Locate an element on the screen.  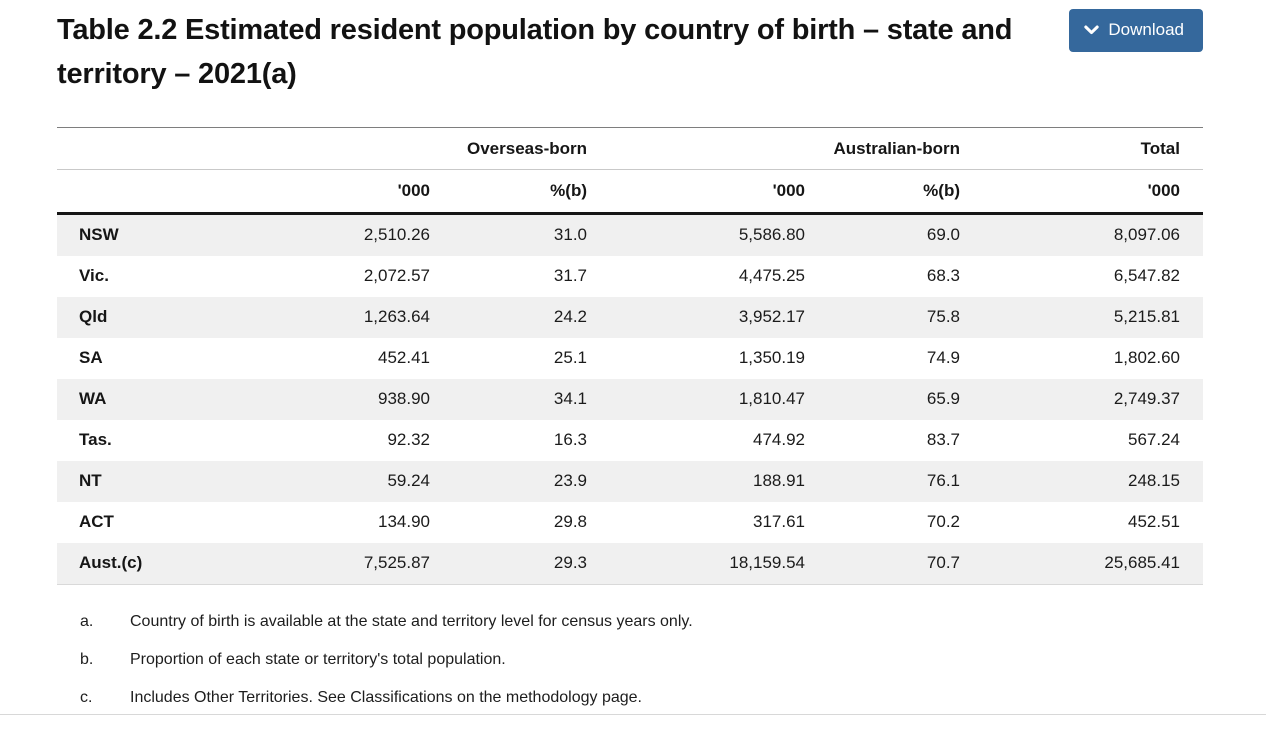
cell: 65.9 is located at coordinates (943, 398).